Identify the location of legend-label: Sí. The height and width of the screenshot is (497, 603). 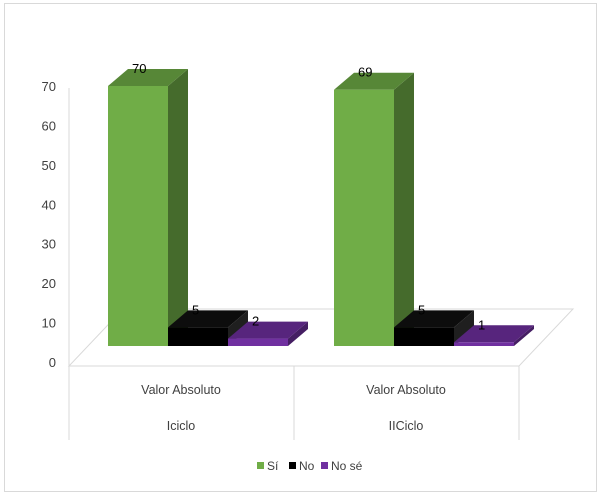
(273, 466).